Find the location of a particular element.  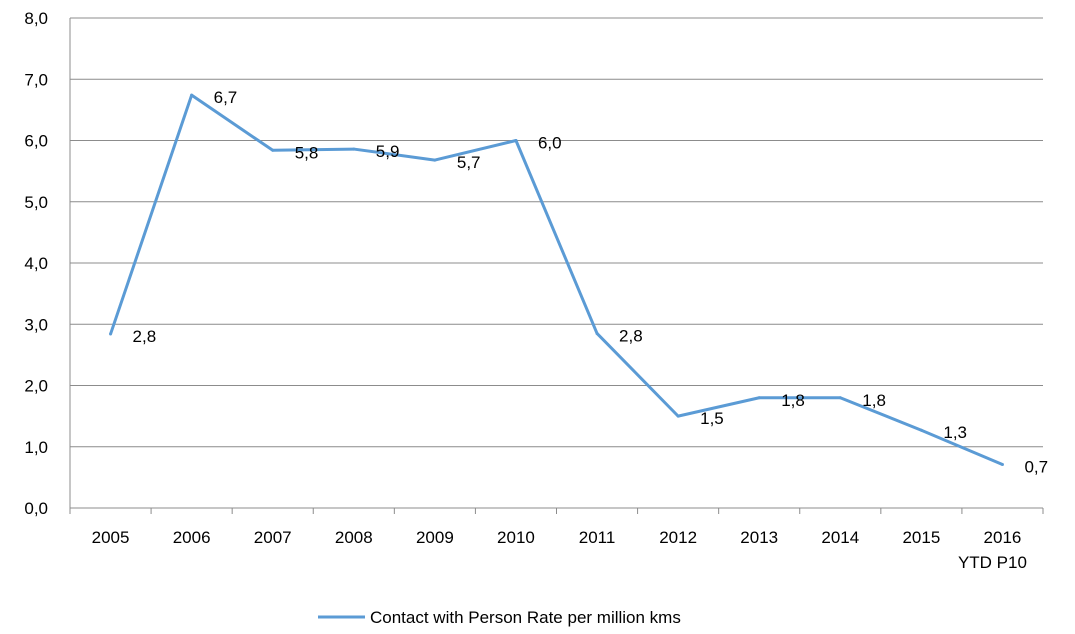

y-tick-label: 0,0 is located at coordinates (36, 508).